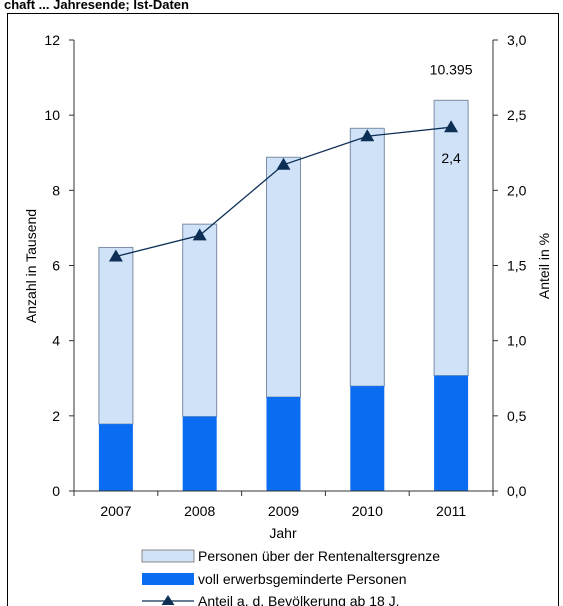  Describe the element at coordinates (517, 341) in the screenshot. I see `right-tick-label: 1,0` at that location.